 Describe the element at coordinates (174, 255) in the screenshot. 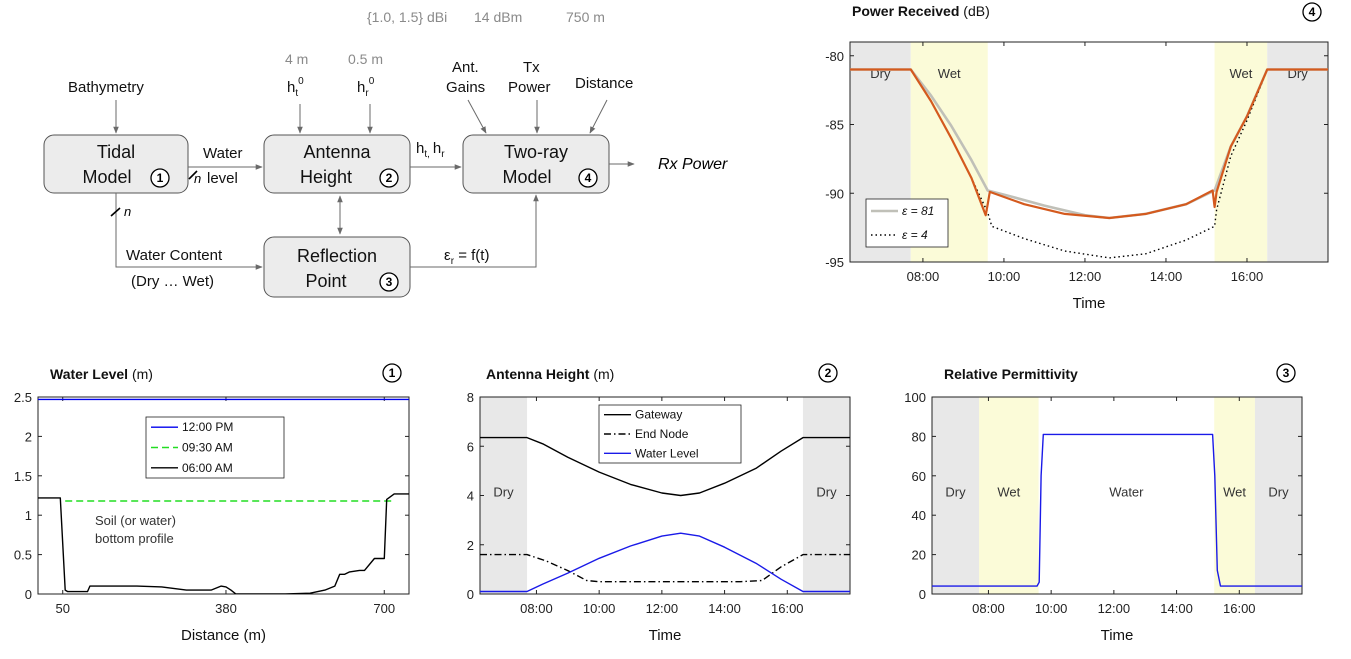

I see `water-content-label-1: Water Content` at that location.